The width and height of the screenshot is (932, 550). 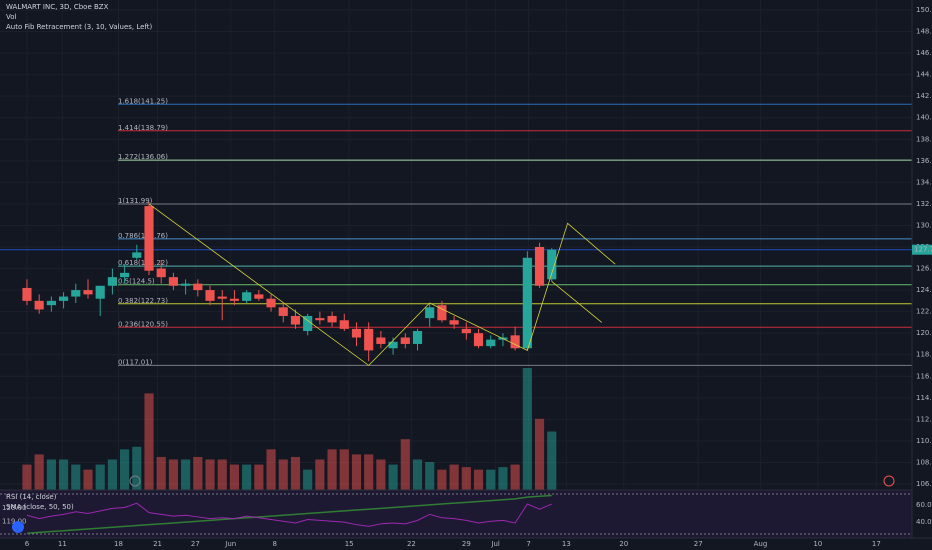 What do you see at coordinates (136, 282) in the screenshot?
I see `fib-label: 0.5(124.5)` at bounding box center [136, 282].